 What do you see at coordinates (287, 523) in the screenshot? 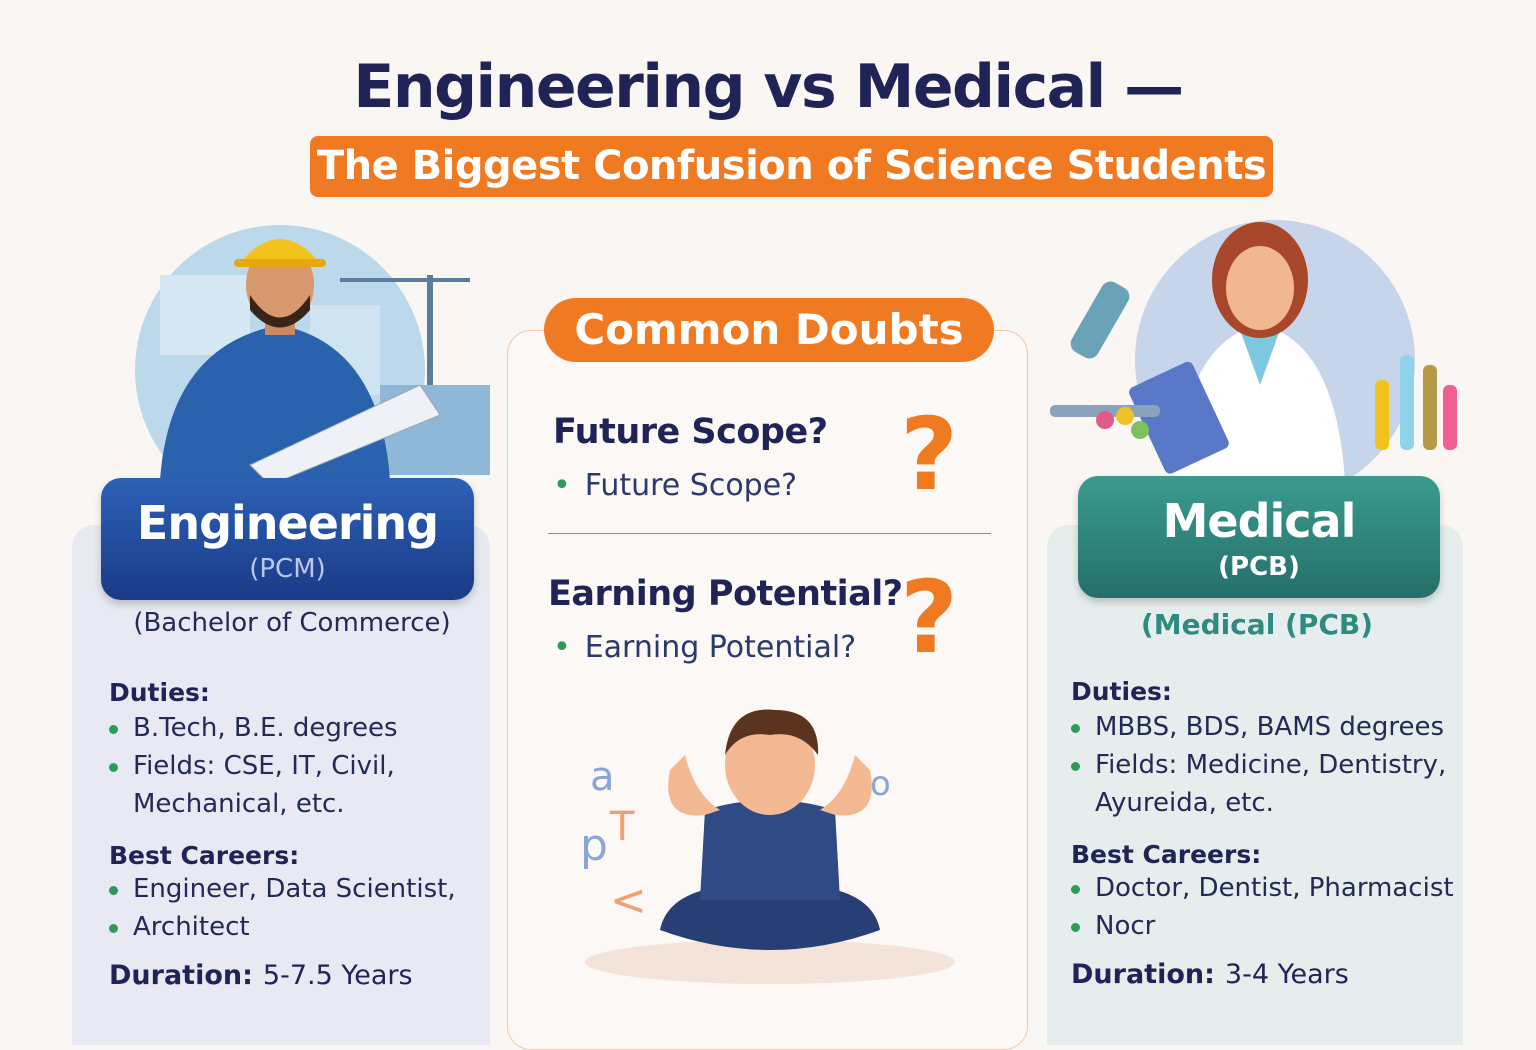
I see `engineering-title: Engineering` at bounding box center [287, 523].